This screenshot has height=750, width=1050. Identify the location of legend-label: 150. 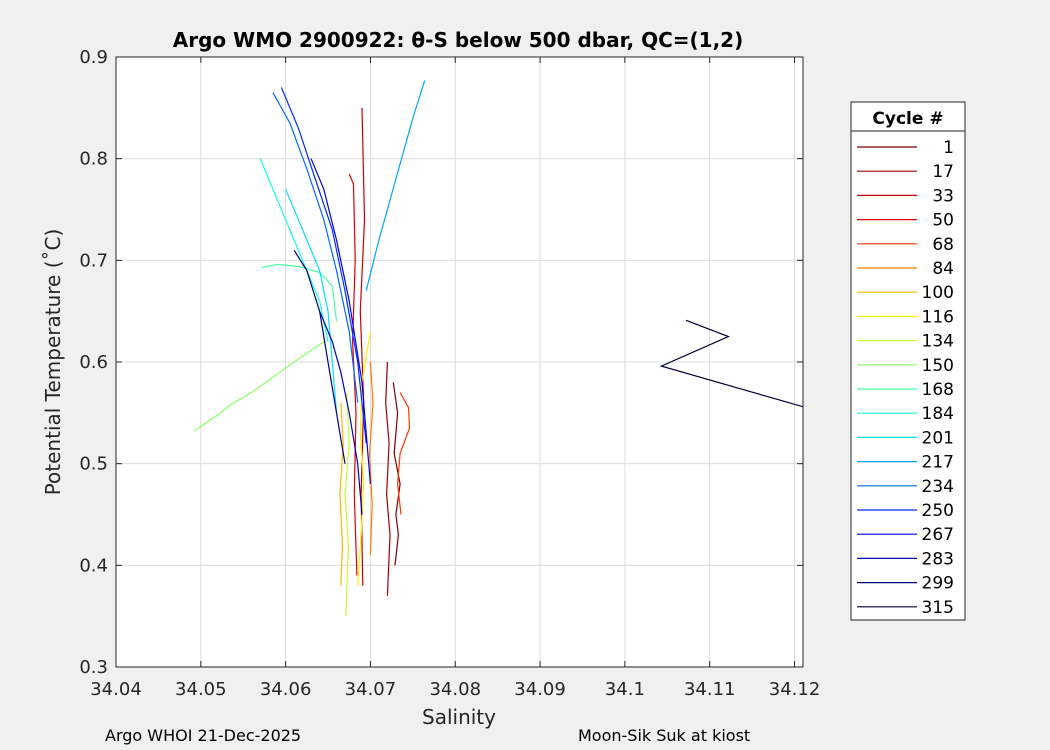
(938, 366).